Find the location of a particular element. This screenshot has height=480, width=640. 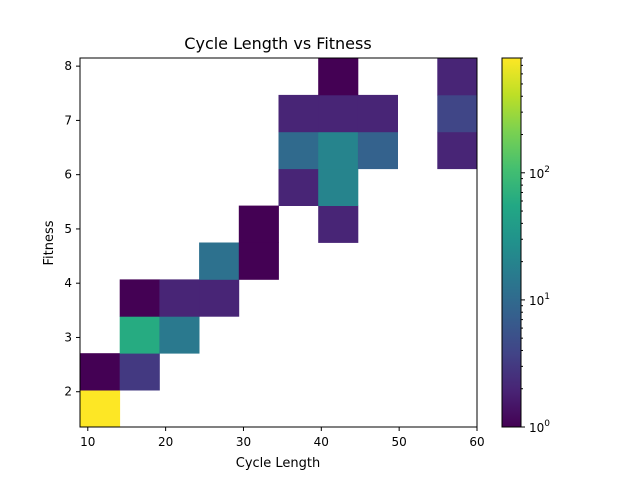

x-axis: 10 20 30 40 50 60 is located at coordinates (282, 438).